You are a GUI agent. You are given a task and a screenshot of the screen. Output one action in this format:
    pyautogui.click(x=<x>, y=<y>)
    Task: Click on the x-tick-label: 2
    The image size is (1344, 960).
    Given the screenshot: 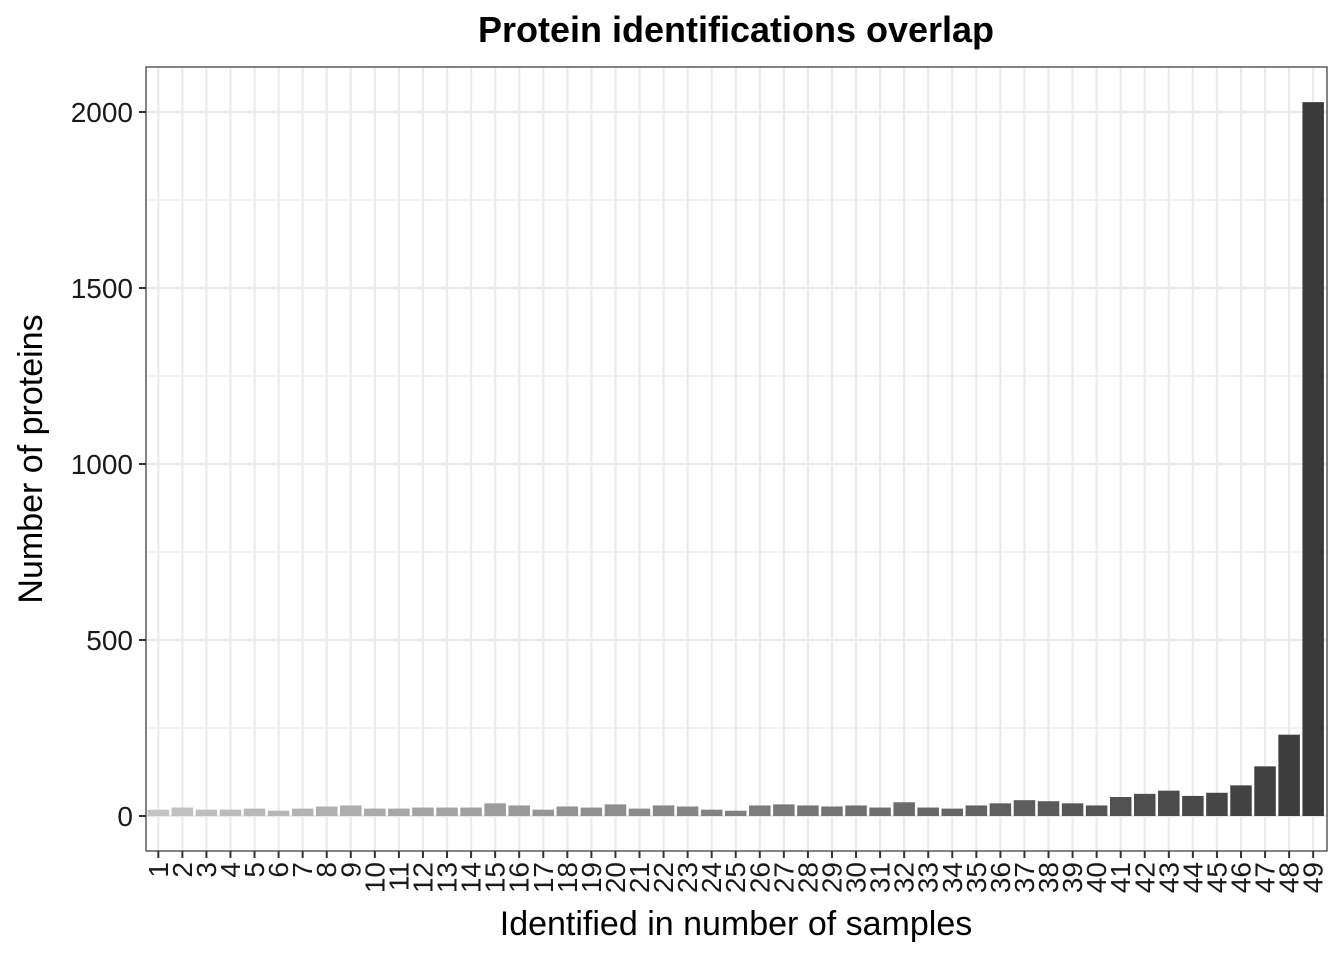 What is the action you would take?
    pyautogui.click(x=182, y=870)
    